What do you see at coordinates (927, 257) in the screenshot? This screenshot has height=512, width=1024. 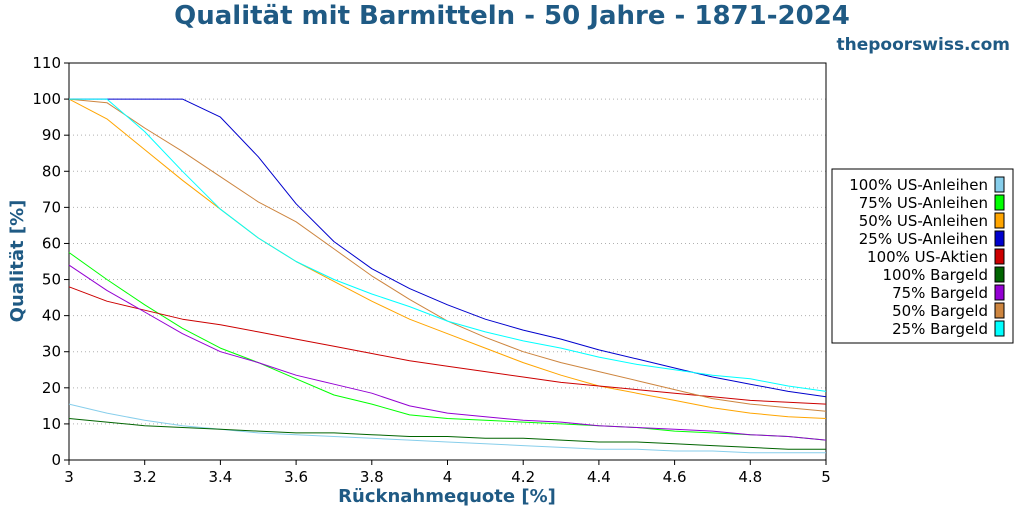 I see `legend-label: 100% US-Aktien` at bounding box center [927, 257].